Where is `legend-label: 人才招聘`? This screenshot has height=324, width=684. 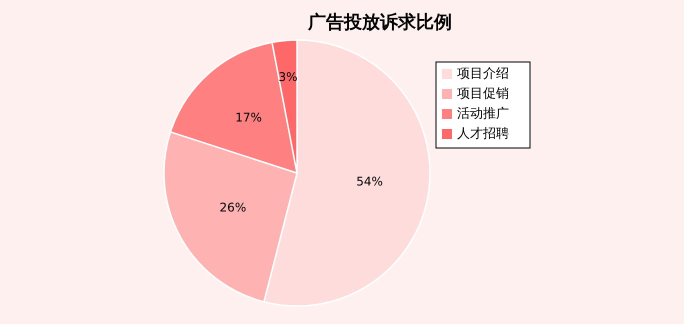
legend-label: 人才招聘 is located at coordinates (483, 134).